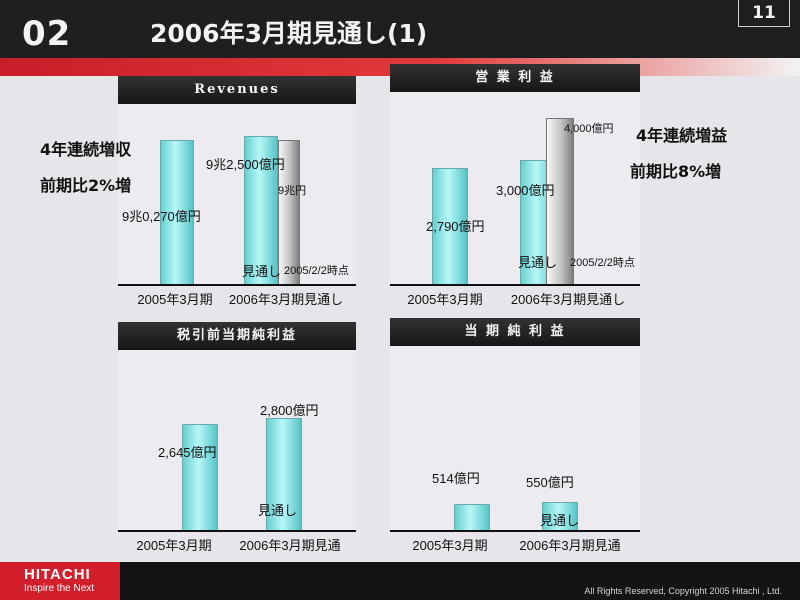 The width and height of the screenshot is (800, 600). Describe the element at coordinates (86, 185) in the screenshot. I see `revenues-callout-2: 前期比2%増` at that location.